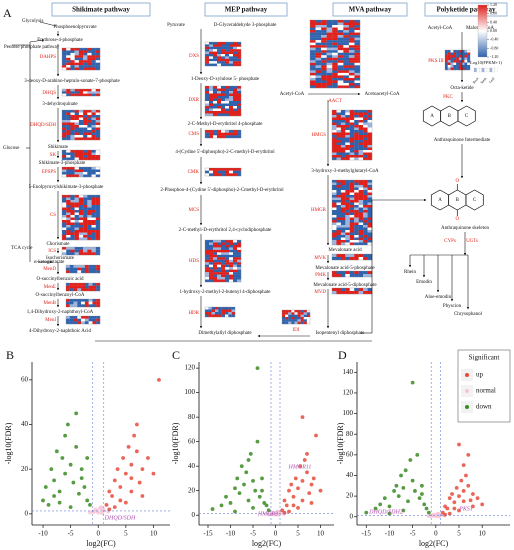 The width and height of the screenshot is (514, 550). What do you see at coordinates (410, 272) in the screenshot?
I see `compound: Rhein` at bounding box center [410, 272].